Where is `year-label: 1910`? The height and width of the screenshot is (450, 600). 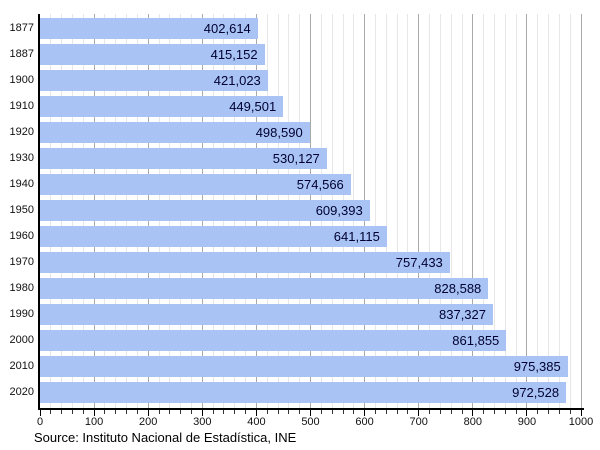
year-label: 1910 is located at coordinates (21, 106).